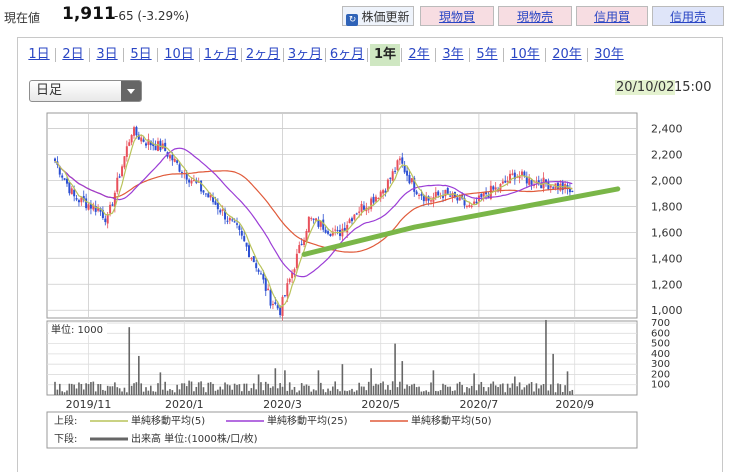 Image resolution: width=729 pixels, height=472 pixels. Describe the element at coordinates (73, 54) in the screenshot. I see `period-tab-1: 2日` at that location.